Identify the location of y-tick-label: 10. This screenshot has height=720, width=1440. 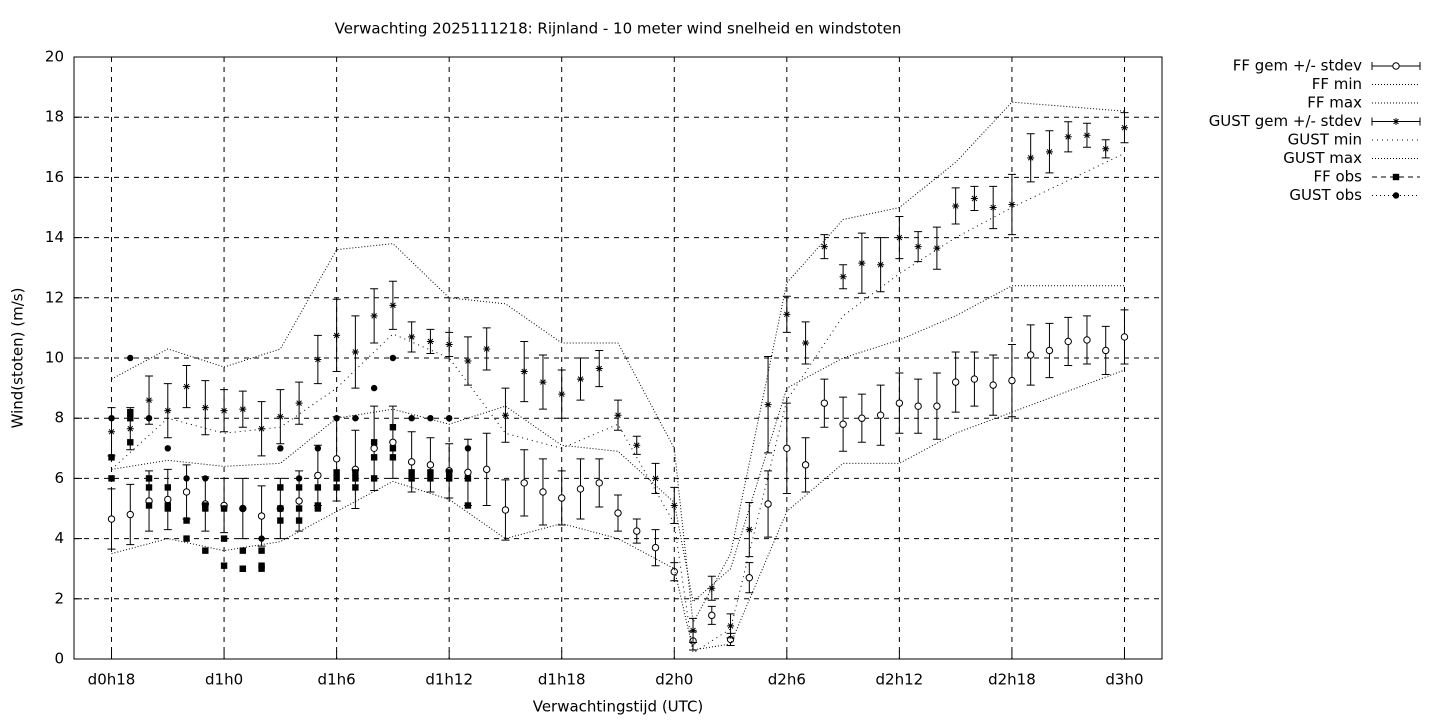
(54, 358).